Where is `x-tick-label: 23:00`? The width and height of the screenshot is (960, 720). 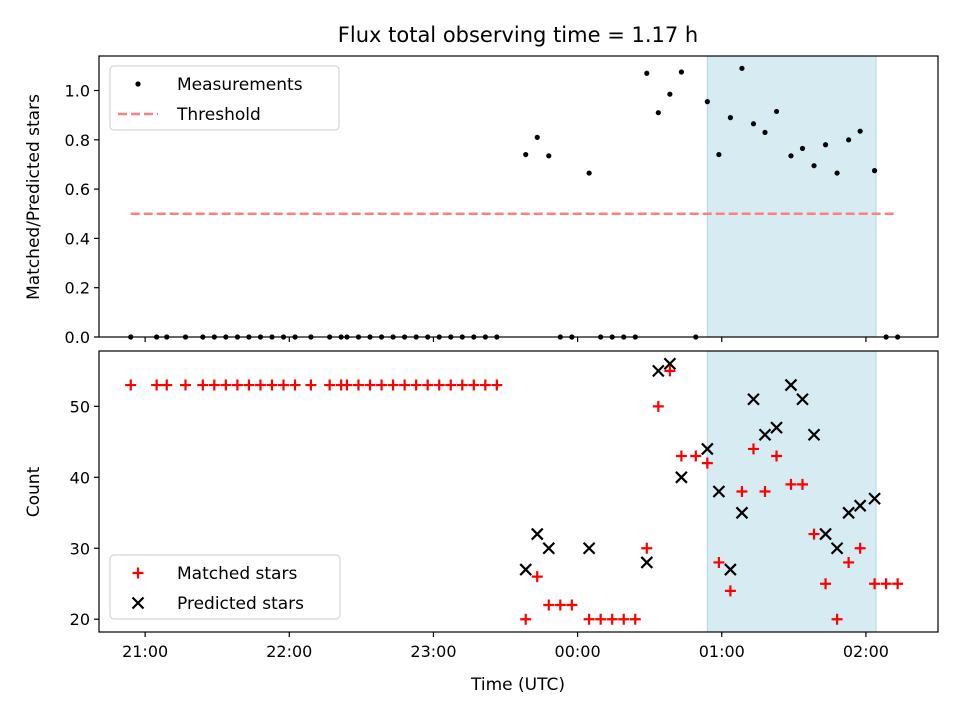
x-tick-label: 23:00 is located at coordinates (433, 651).